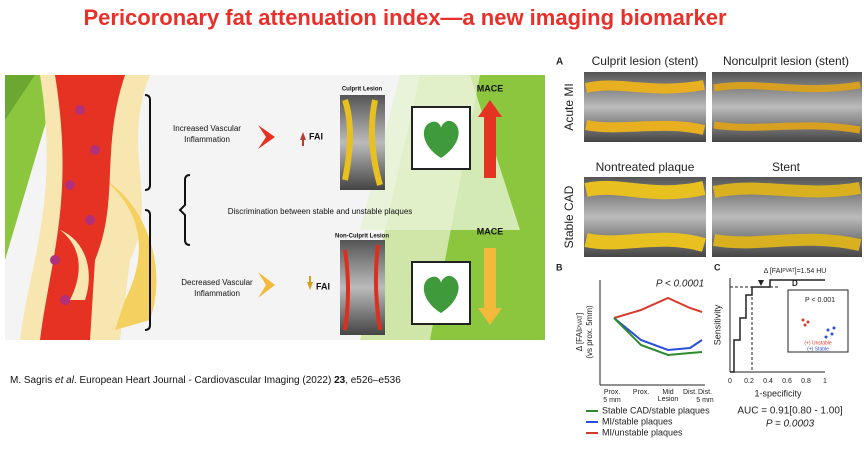  Describe the element at coordinates (642, 432) in the screenshot. I see `legend-label: MI/unstable plaques` at that location.